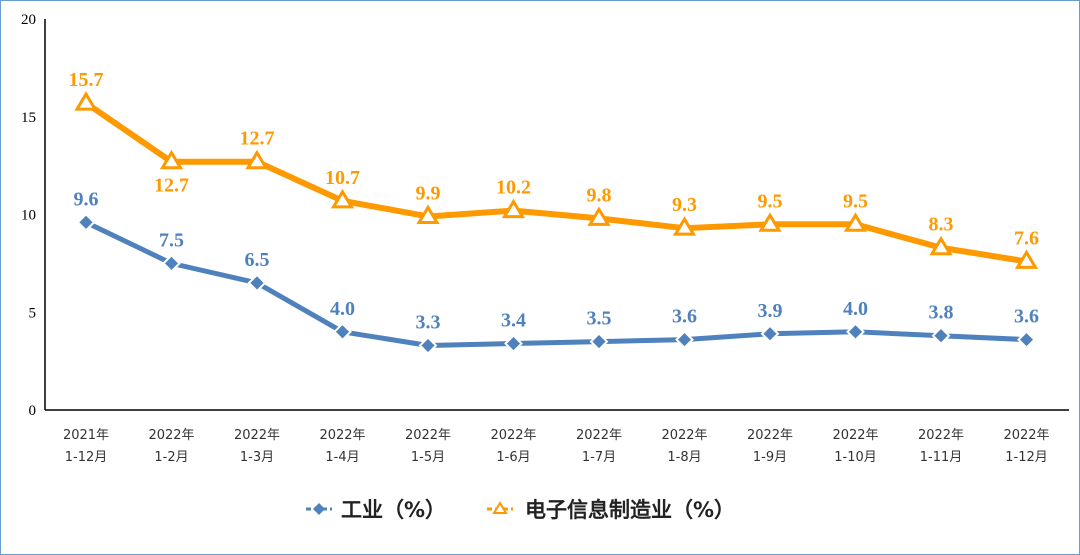 The height and width of the screenshot is (555, 1080). I want to click on x-tick-label: 1-11月, so click(941, 457).